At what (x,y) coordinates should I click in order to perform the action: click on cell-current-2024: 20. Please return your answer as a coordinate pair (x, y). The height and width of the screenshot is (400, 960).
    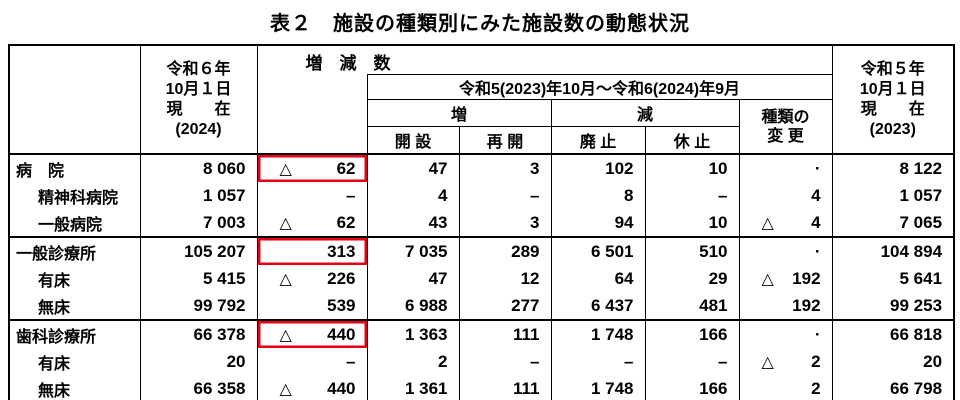
    Looking at the image, I should click on (198, 361).